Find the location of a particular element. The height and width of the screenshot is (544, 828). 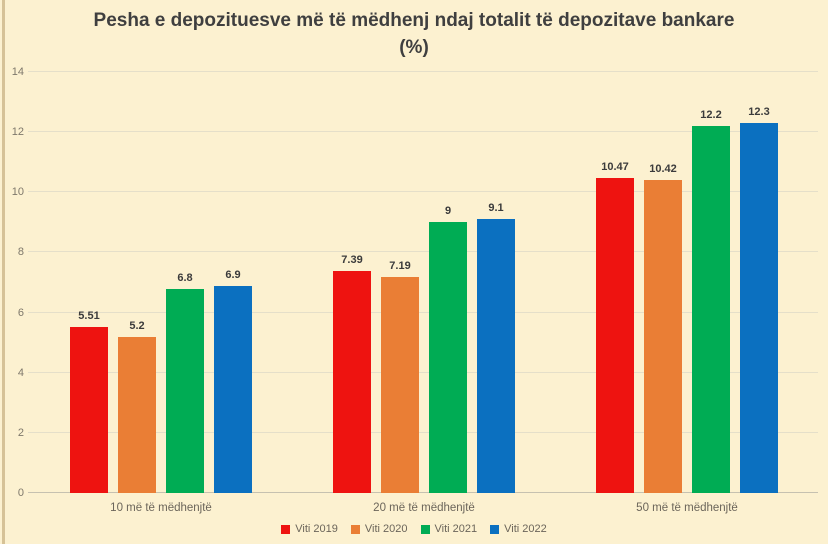

legend-item-viti-2020: Viti 2020 is located at coordinates (379, 529).